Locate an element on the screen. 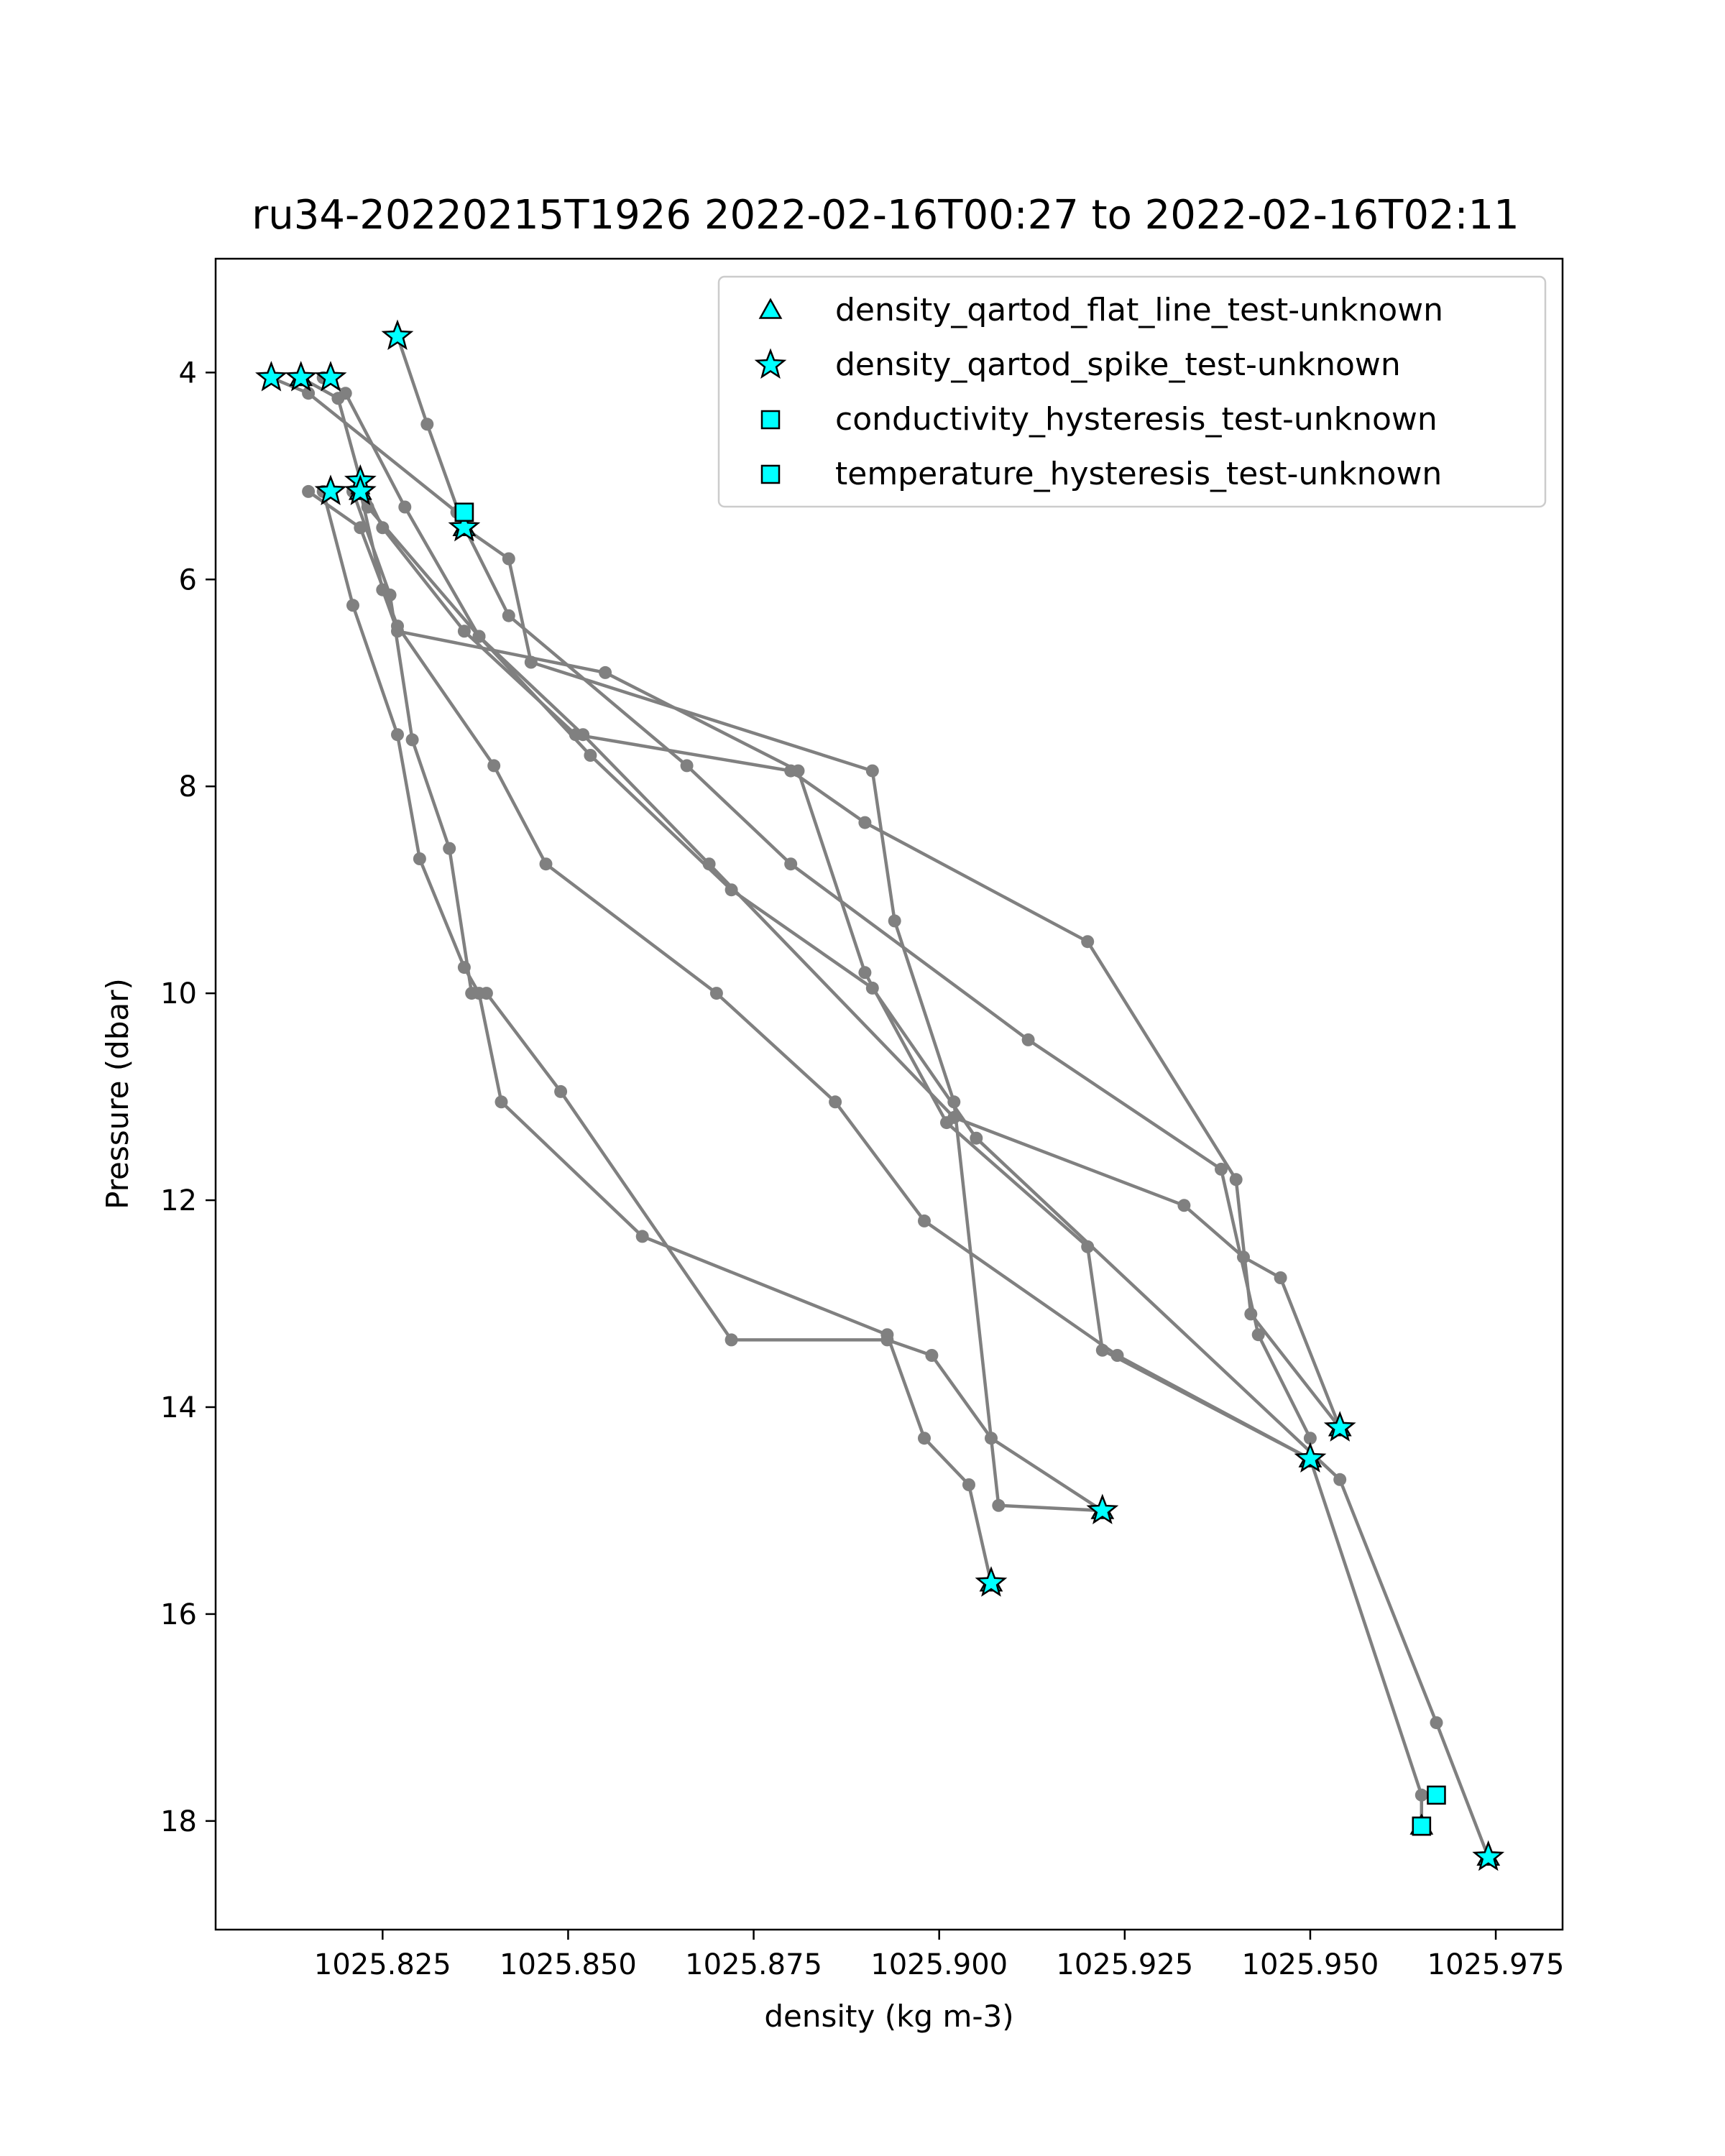  y-tick-label: 6 is located at coordinates (188, 580).